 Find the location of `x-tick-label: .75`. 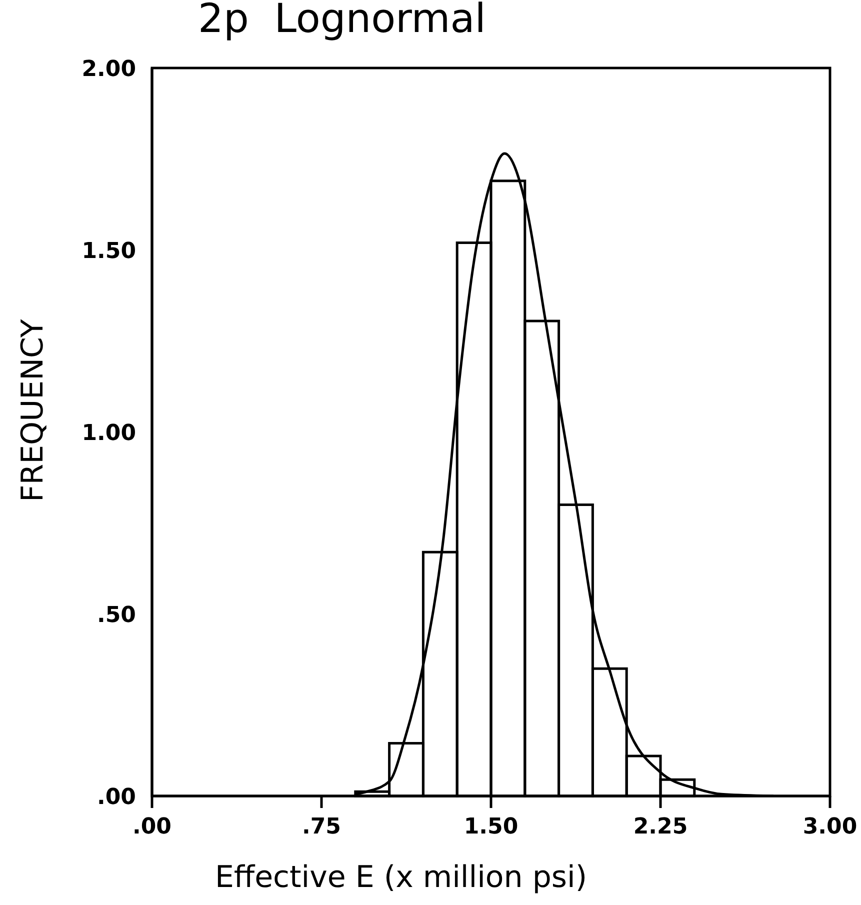

x-tick-label: .75 is located at coordinates (321, 827).